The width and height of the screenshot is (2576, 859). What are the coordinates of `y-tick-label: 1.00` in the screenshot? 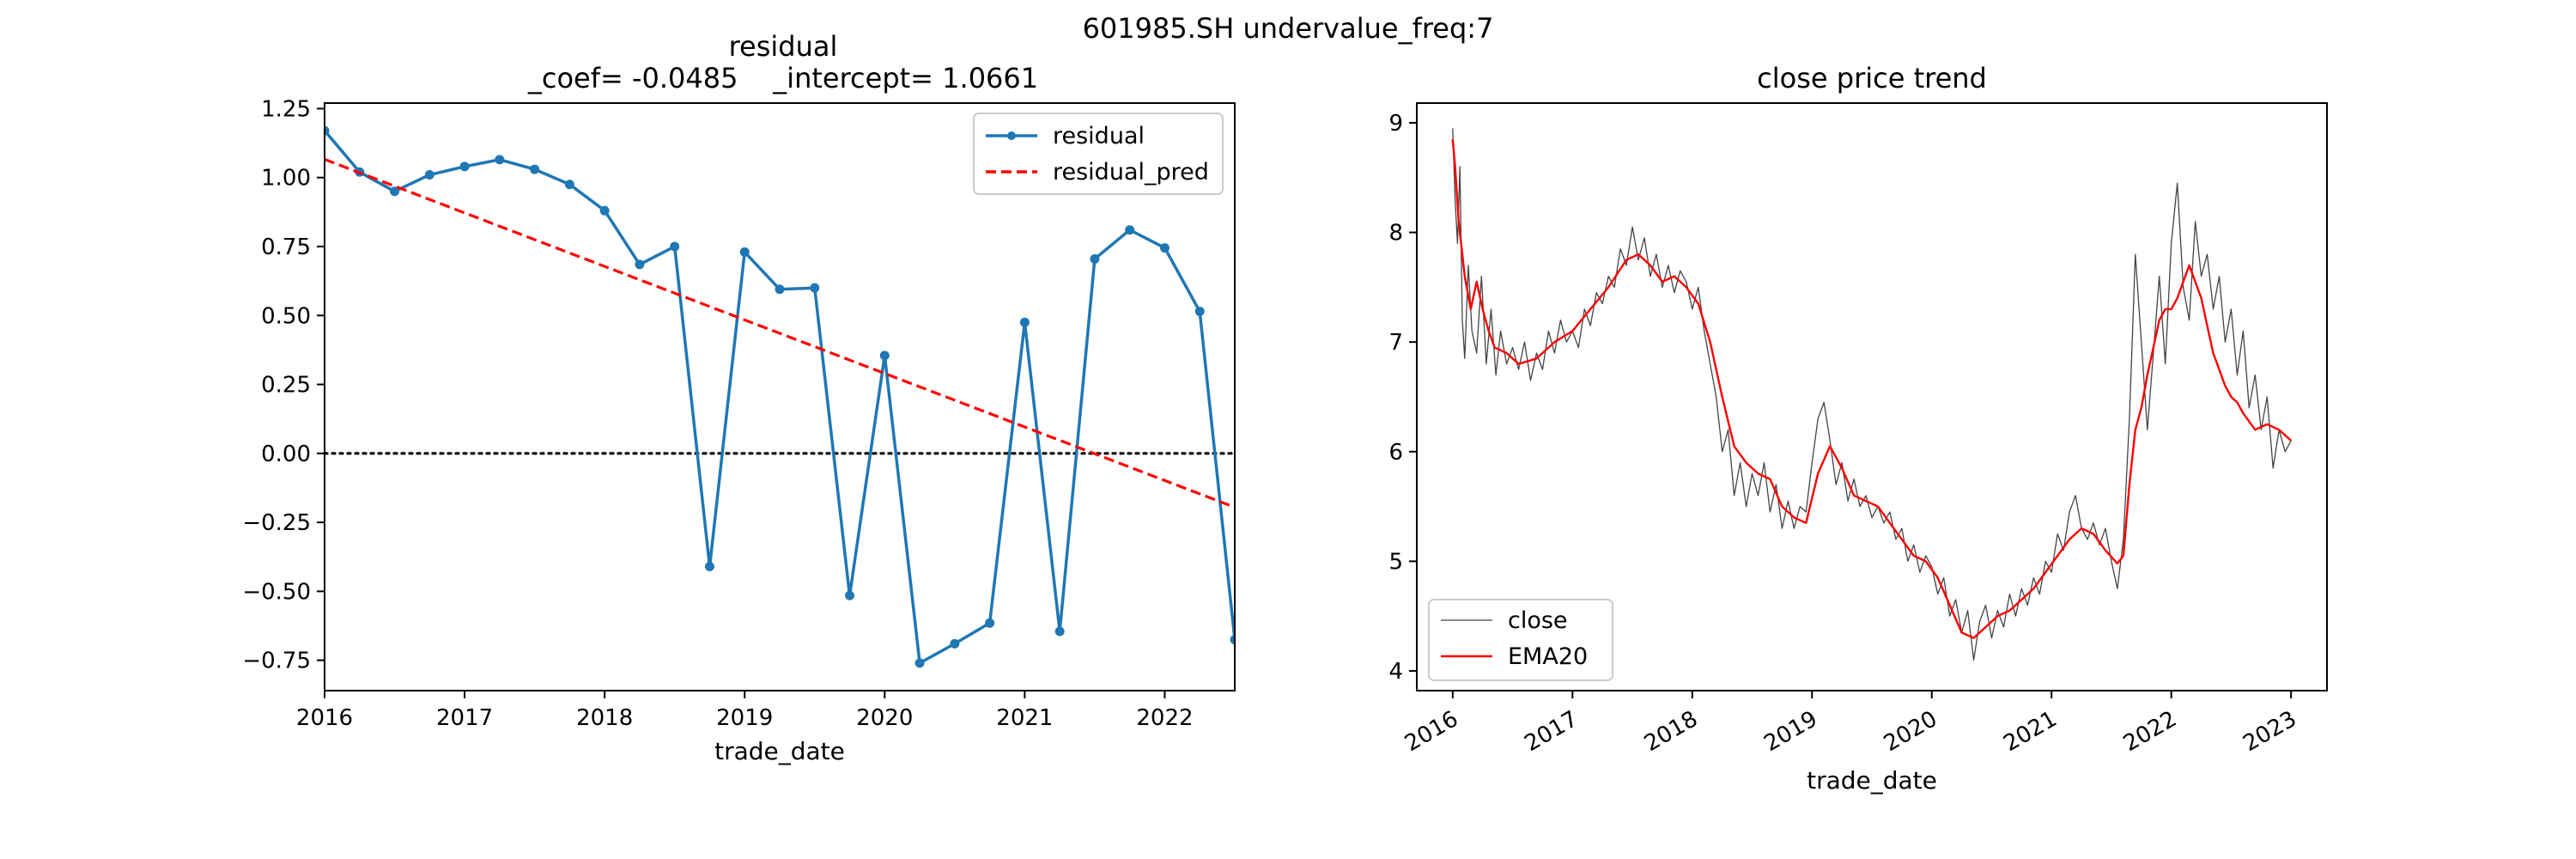 It's located at (286, 179).